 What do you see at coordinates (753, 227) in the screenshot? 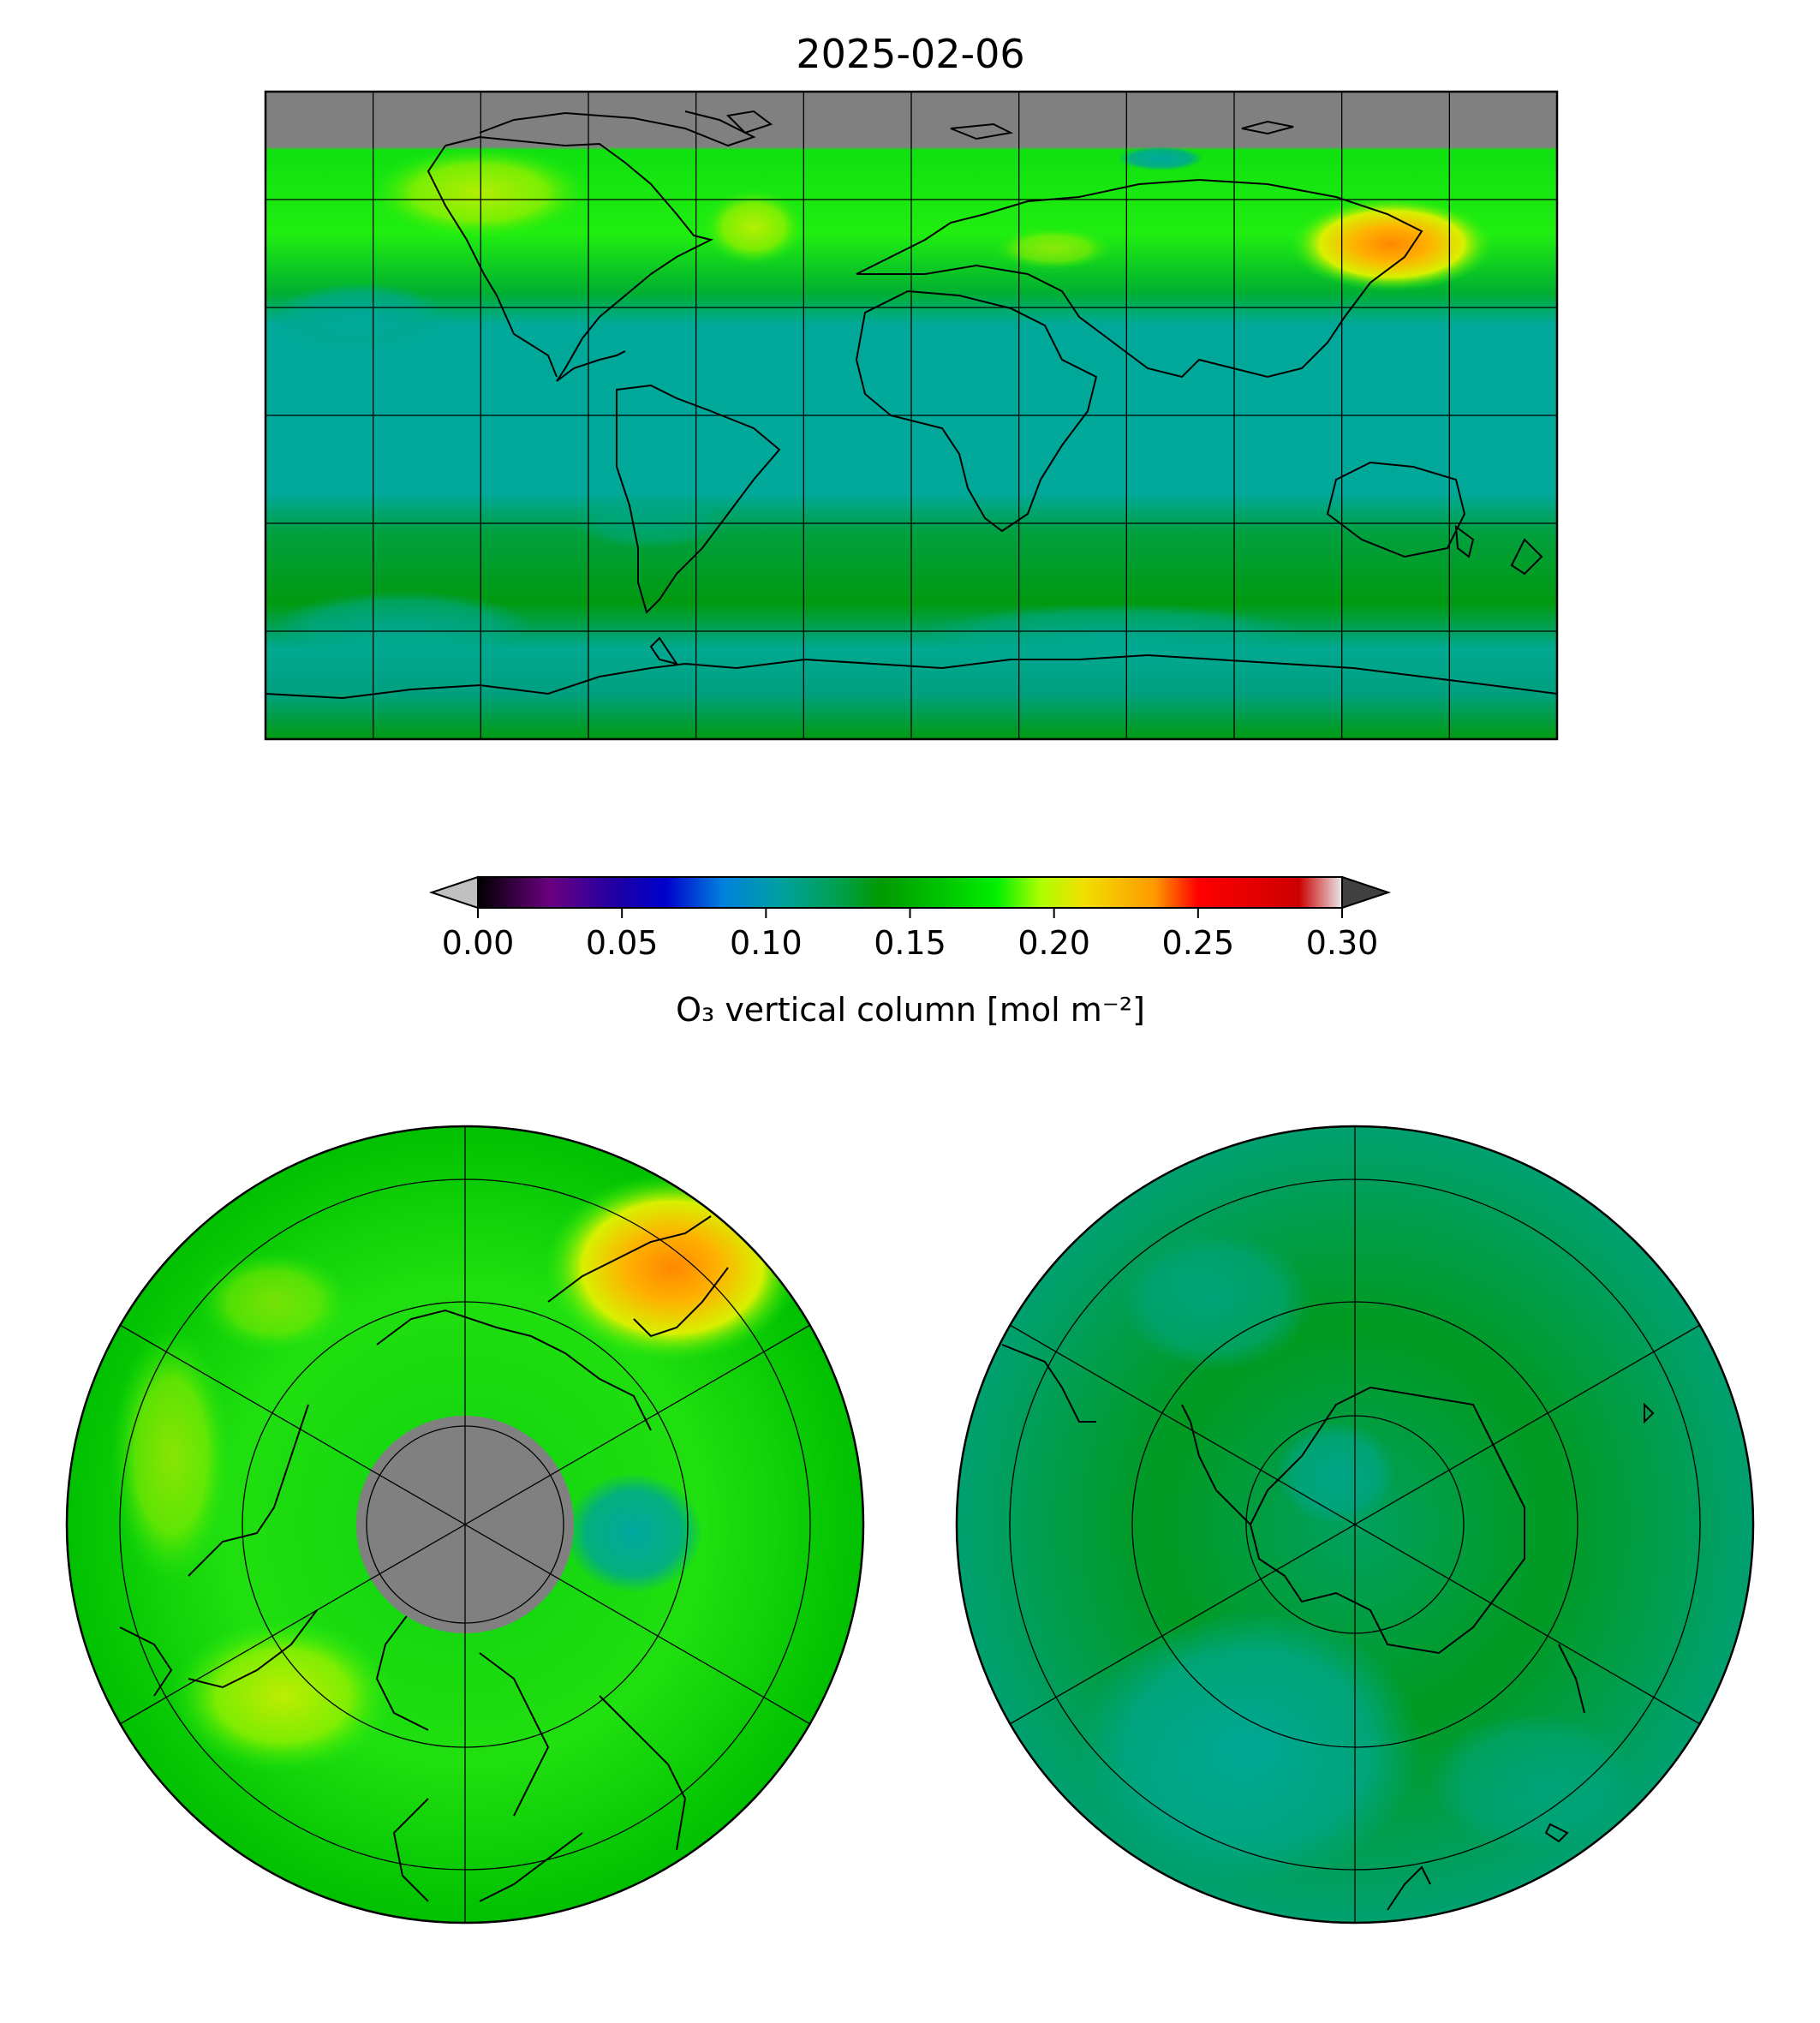
I see `atlantic-high` at bounding box center [753, 227].